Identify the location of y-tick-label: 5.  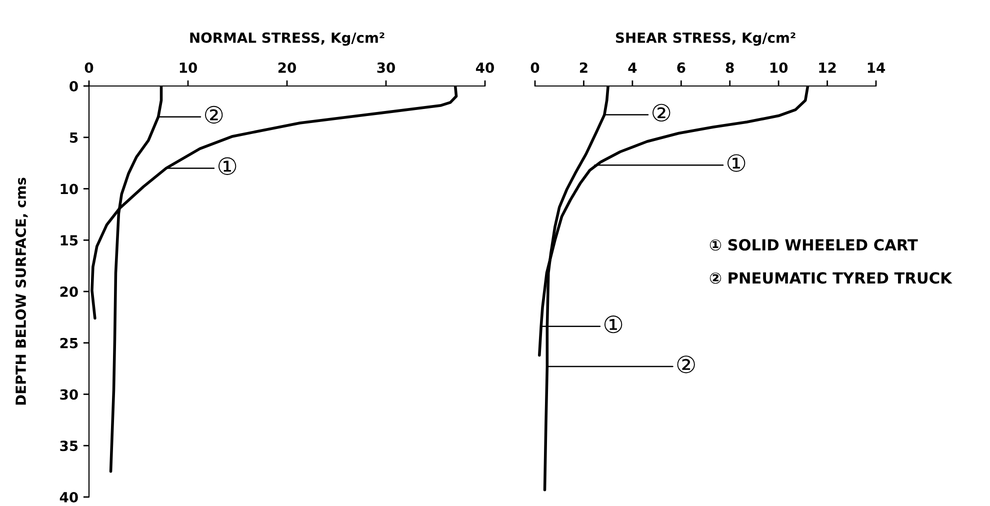
(74, 137).